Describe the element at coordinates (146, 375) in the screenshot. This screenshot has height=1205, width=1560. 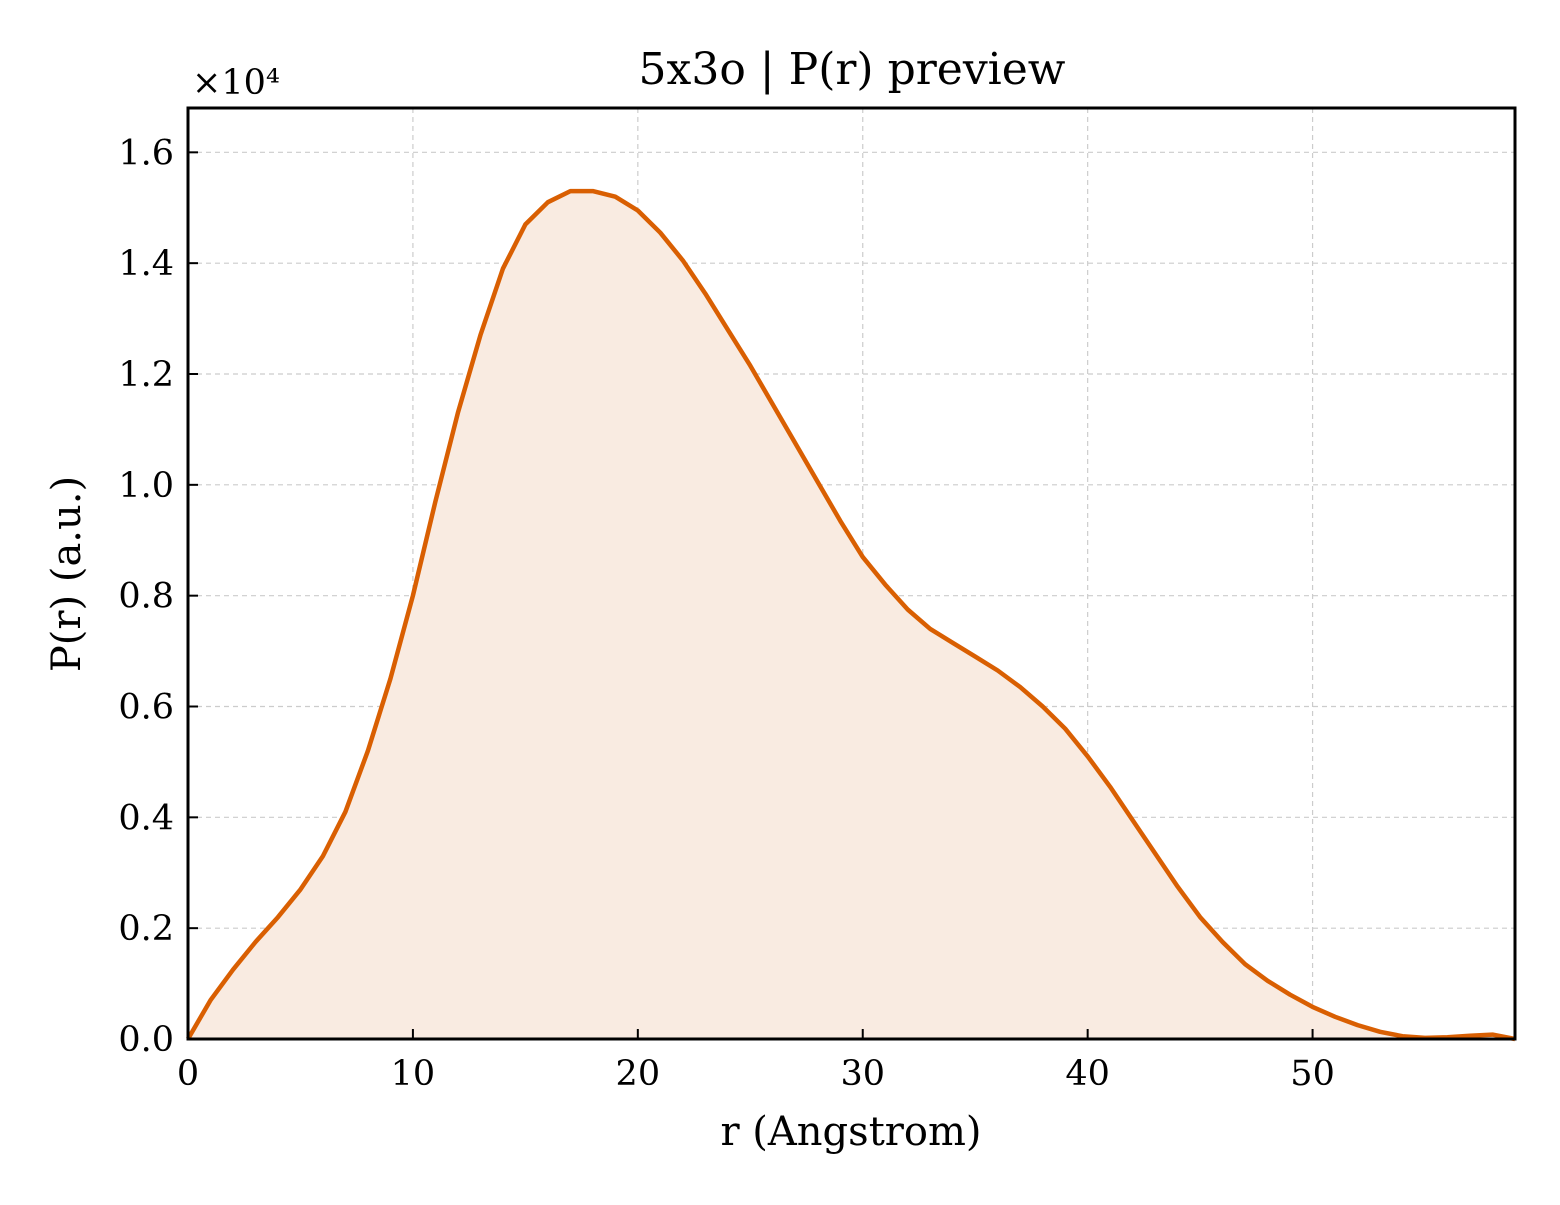
I see `y-tick-label: 1.2` at that location.